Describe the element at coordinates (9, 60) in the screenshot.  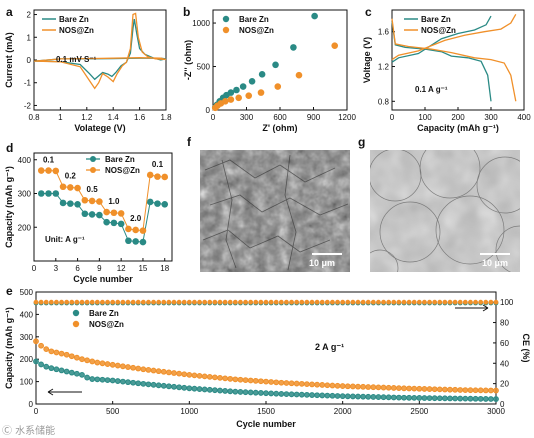
I see `panel-a-ylabel: Current (mA)` at that location.